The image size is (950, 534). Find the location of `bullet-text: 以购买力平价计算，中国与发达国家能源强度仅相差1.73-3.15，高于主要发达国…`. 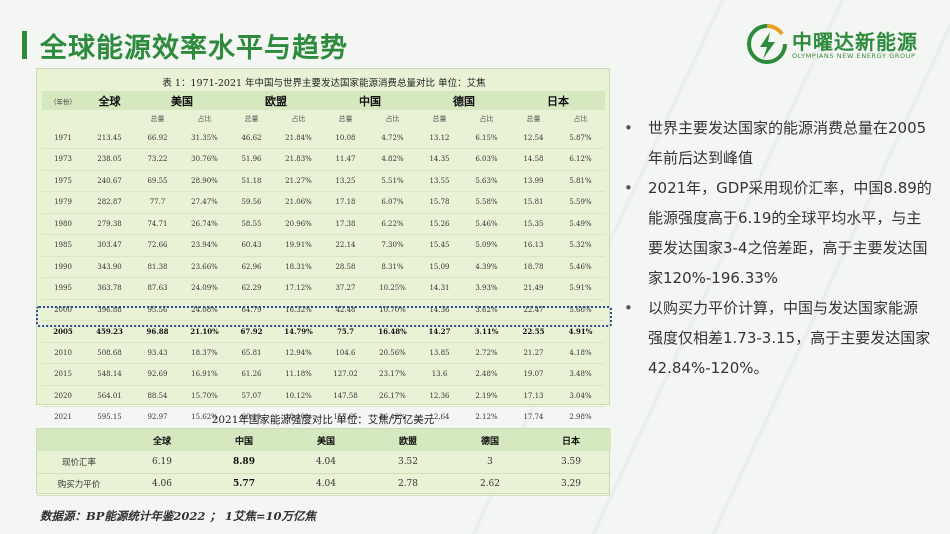

bullet-text: 以购买力平价计算，中国与发达国家能源强度仅相差1.73-3.15，高于主要发达国… is located at coordinates (789, 338).